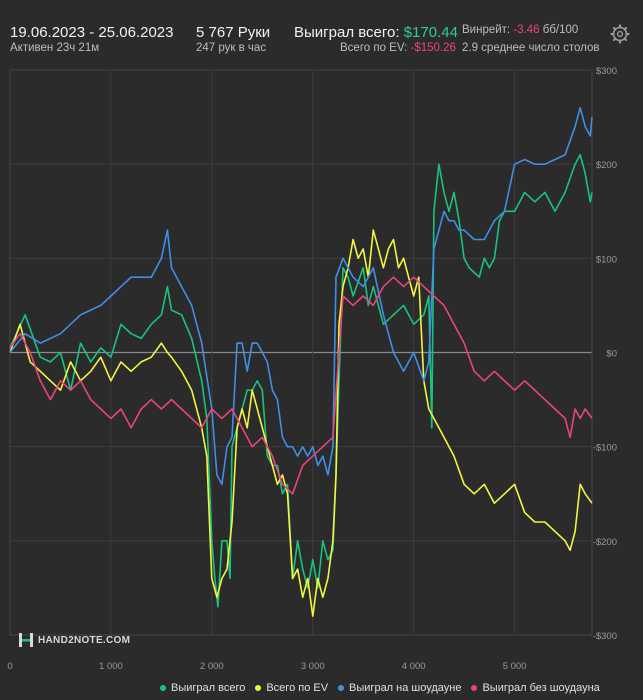 The height and width of the screenshot is (700, 643). What do you see at coordinates (84, 640) in the screenshot?
I see `logo-text: HAND2NOTE.COM` at bounding box center [84, 640].